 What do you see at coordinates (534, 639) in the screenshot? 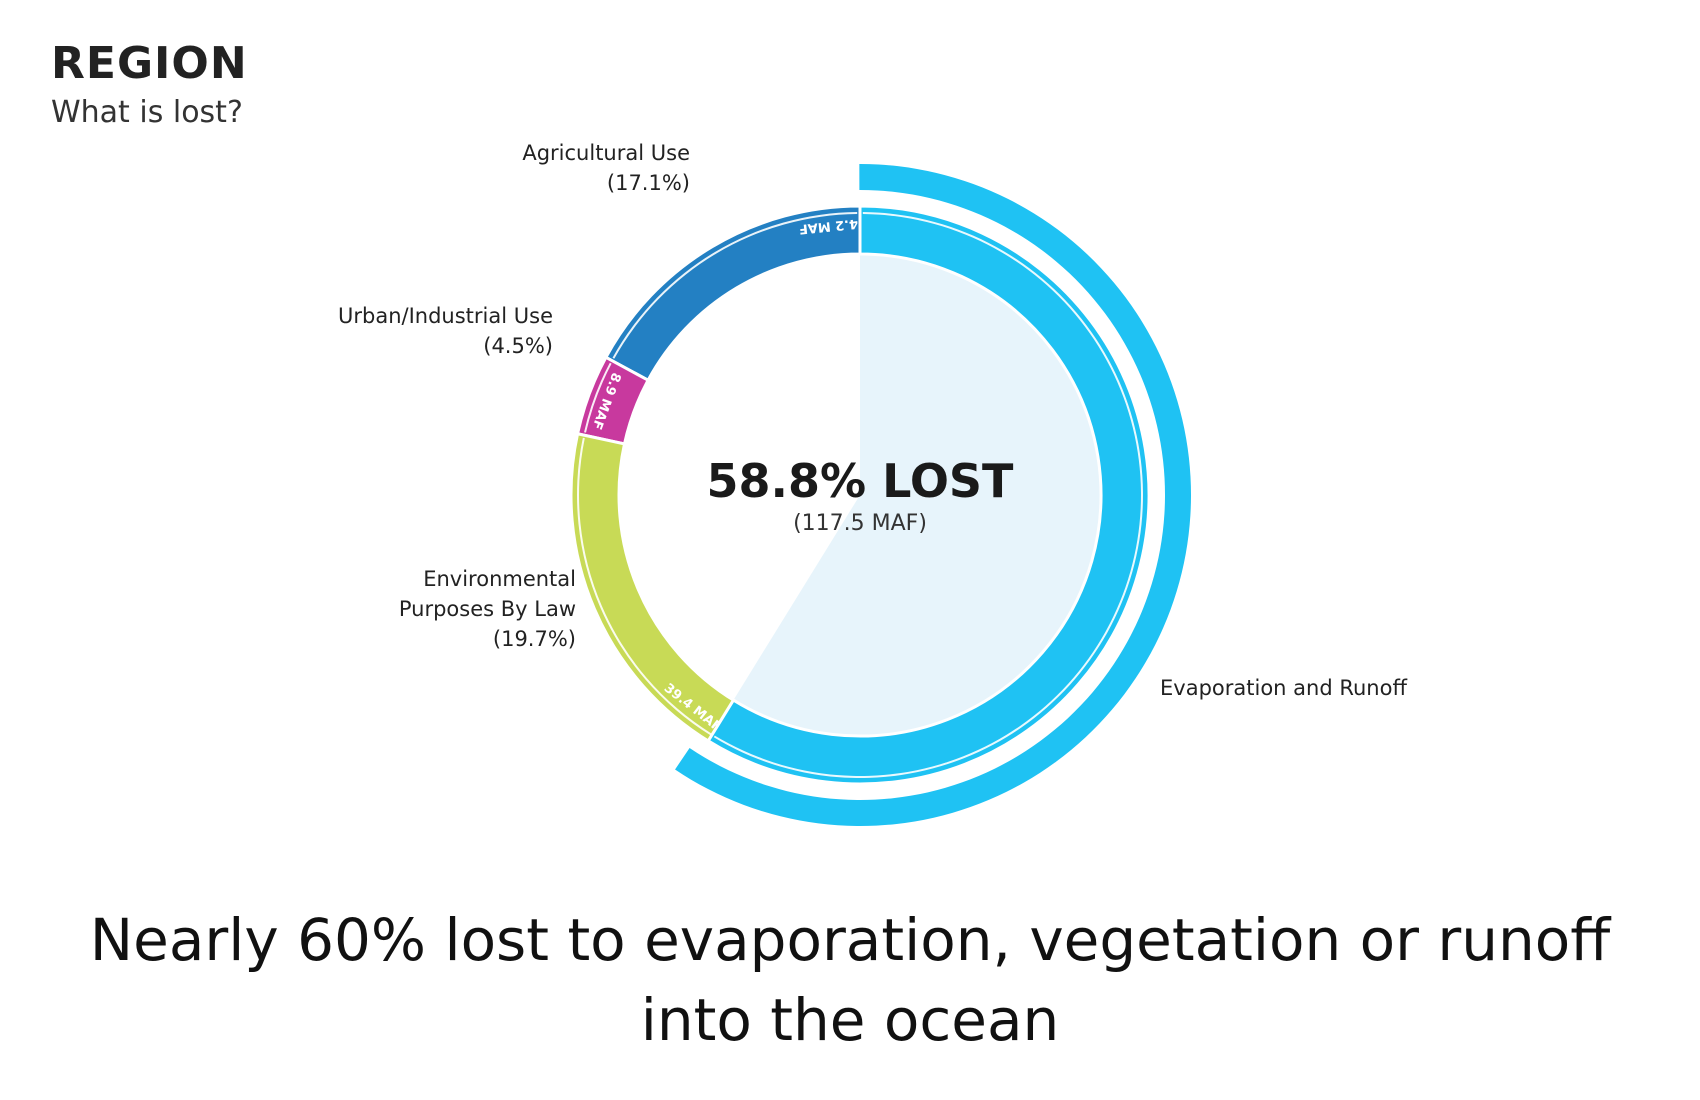
I see `percent-label-environmental-purposes-by-law: (19.7%)` at bounding box center [534, 639].